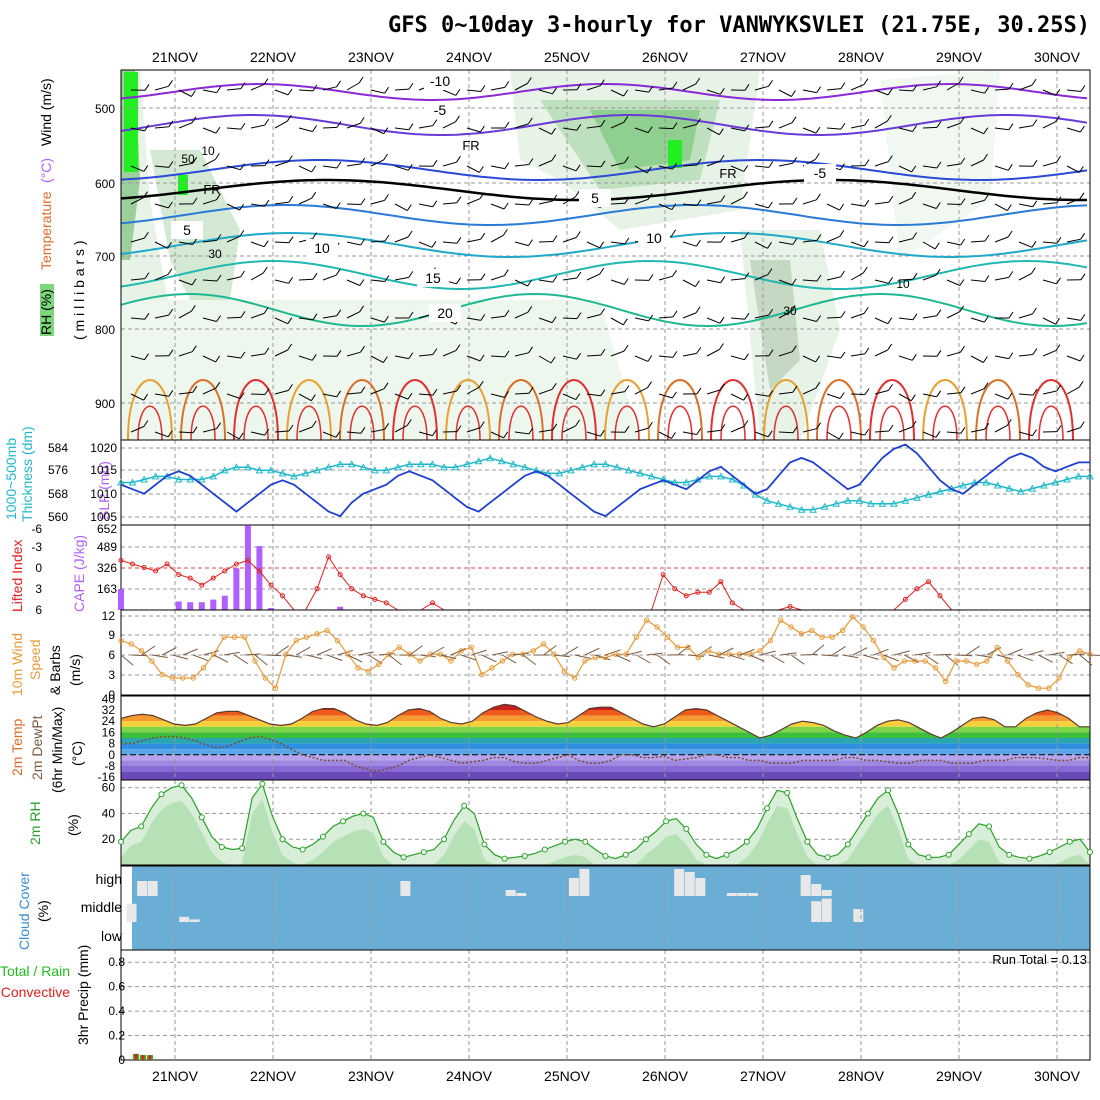 The height and width of the screenshot is (1100, 1100). What do you see at coordinates (109, 616) in the screenshot?
I see `wind-tick: 12` at bounding box center [109, 616].